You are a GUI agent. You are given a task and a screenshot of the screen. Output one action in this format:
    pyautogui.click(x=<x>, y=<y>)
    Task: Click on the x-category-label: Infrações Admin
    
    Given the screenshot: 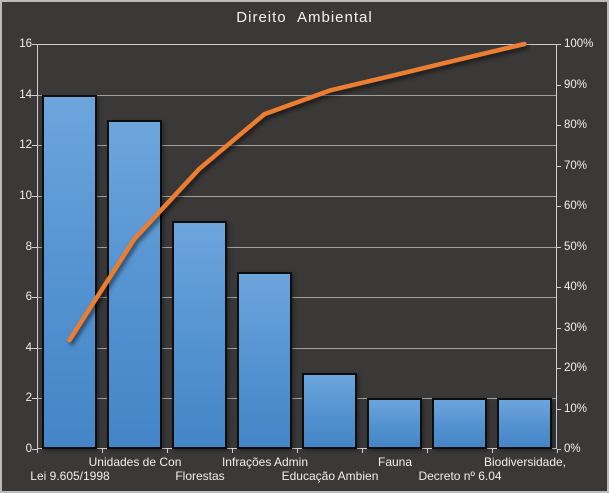 What is the action you would take?
    pyautogui.click(x=265, y=462)
    